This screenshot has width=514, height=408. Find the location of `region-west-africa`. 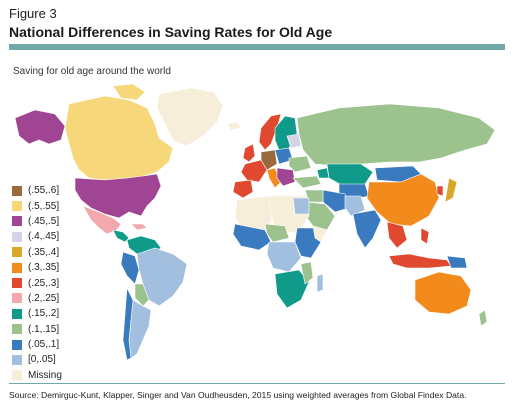

region-west-africa is located at coordinates (252, 237).